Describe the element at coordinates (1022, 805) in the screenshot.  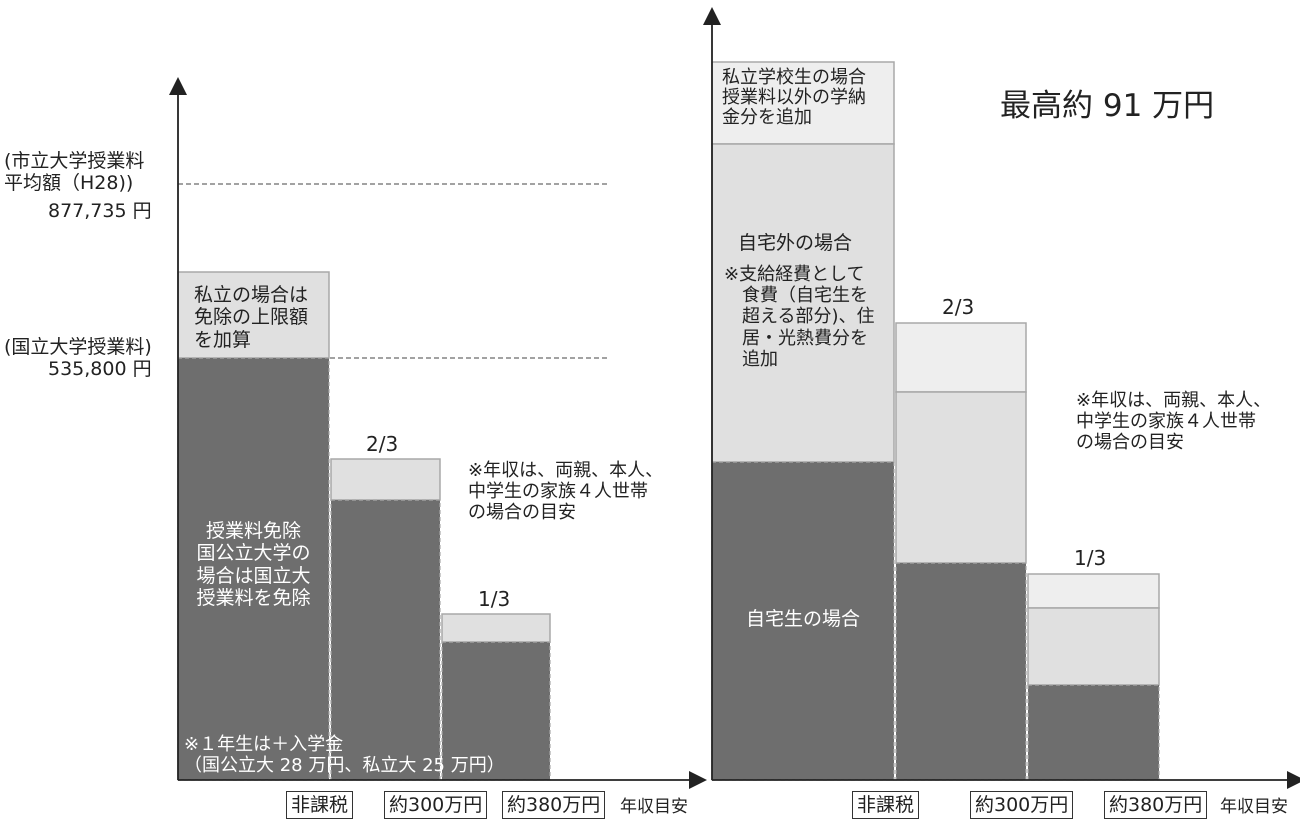
I see `right-x-category-2: 約300万円` at that location.